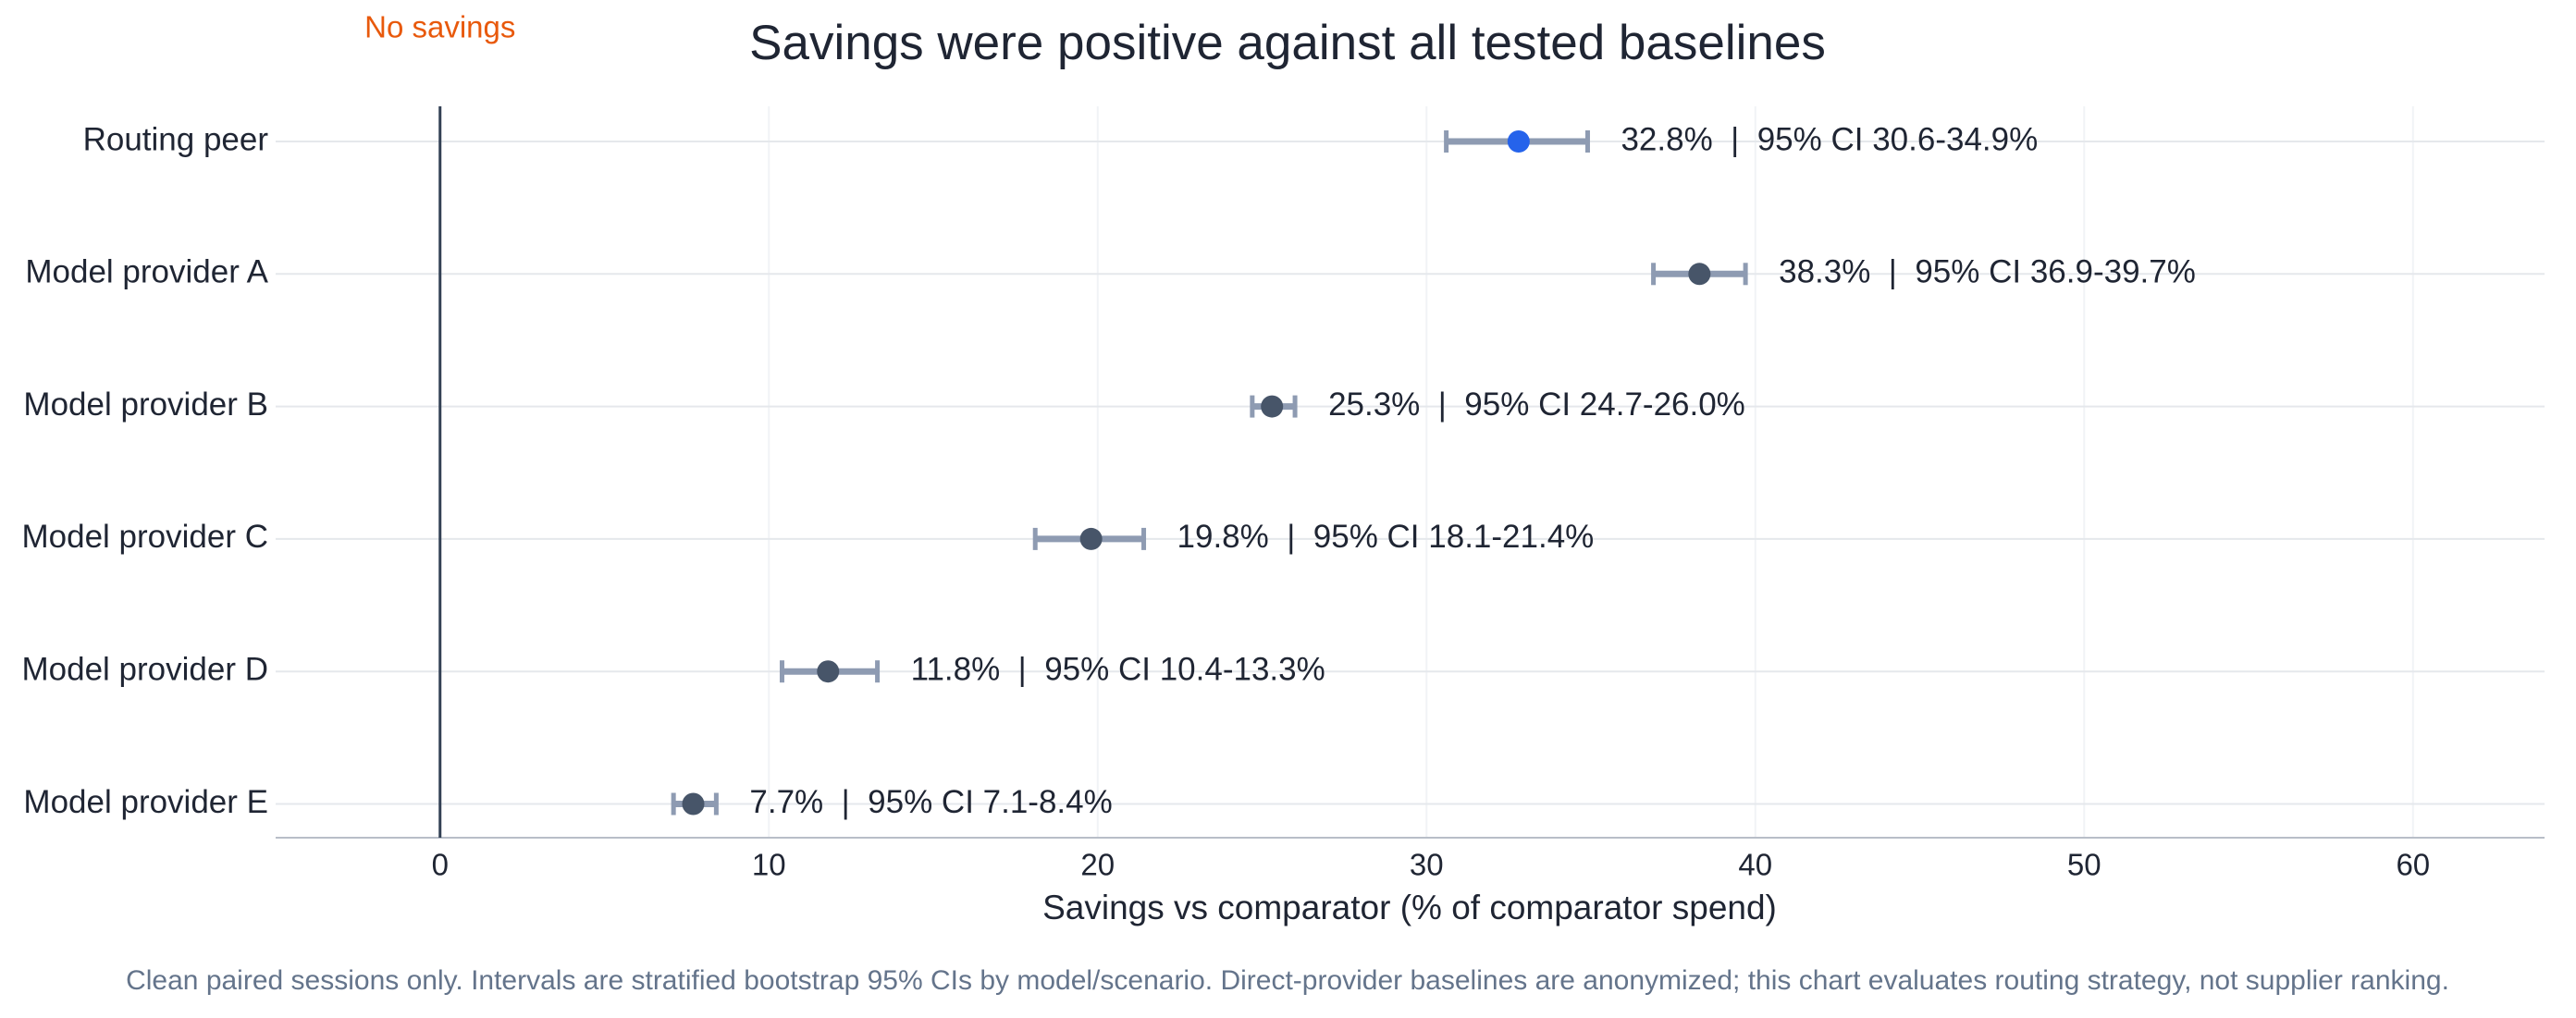 This screenshot has width=2576, height=1018. I want to click on y-tick-label: Model provider E, so click(145, 802).